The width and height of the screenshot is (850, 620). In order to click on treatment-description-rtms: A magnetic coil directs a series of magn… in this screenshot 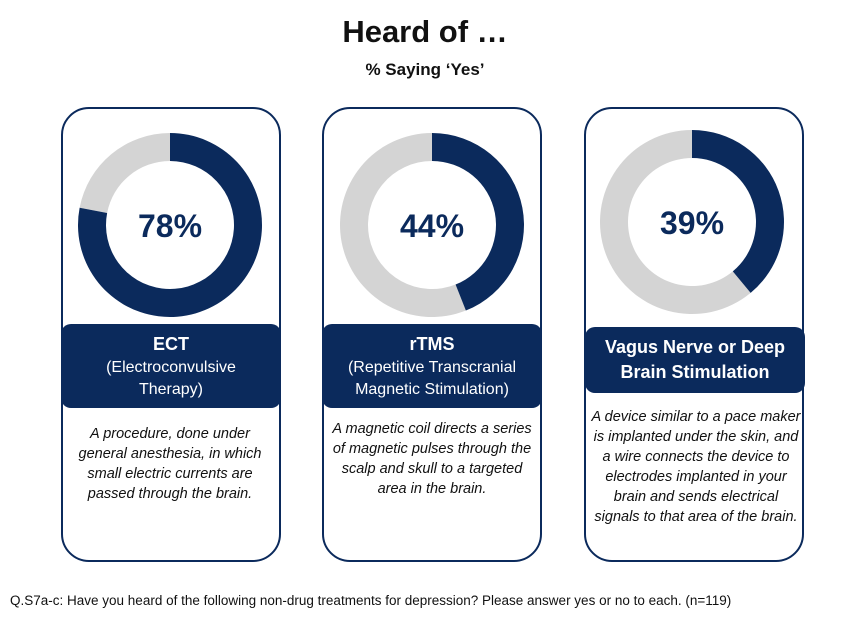, I will do `click(432, 459)`.